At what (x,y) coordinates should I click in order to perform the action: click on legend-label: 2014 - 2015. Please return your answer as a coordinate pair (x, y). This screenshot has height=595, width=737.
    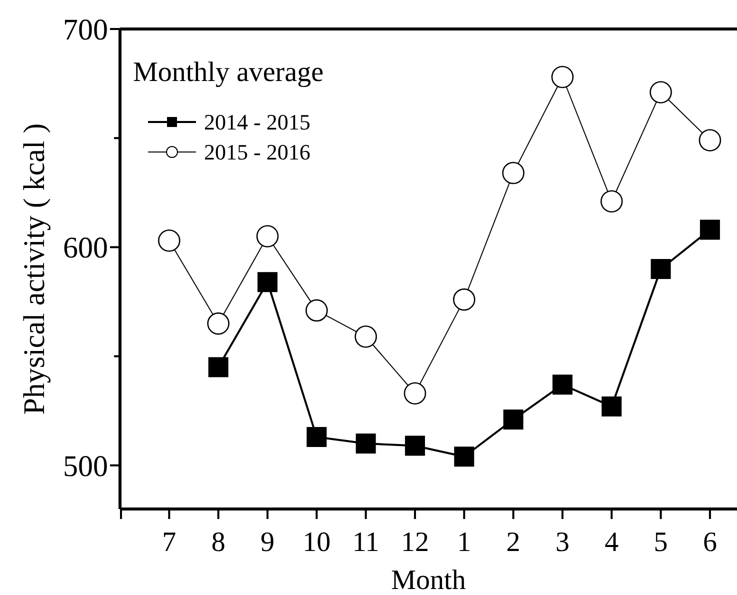
    Looking at the image, I should click on (257, 122).